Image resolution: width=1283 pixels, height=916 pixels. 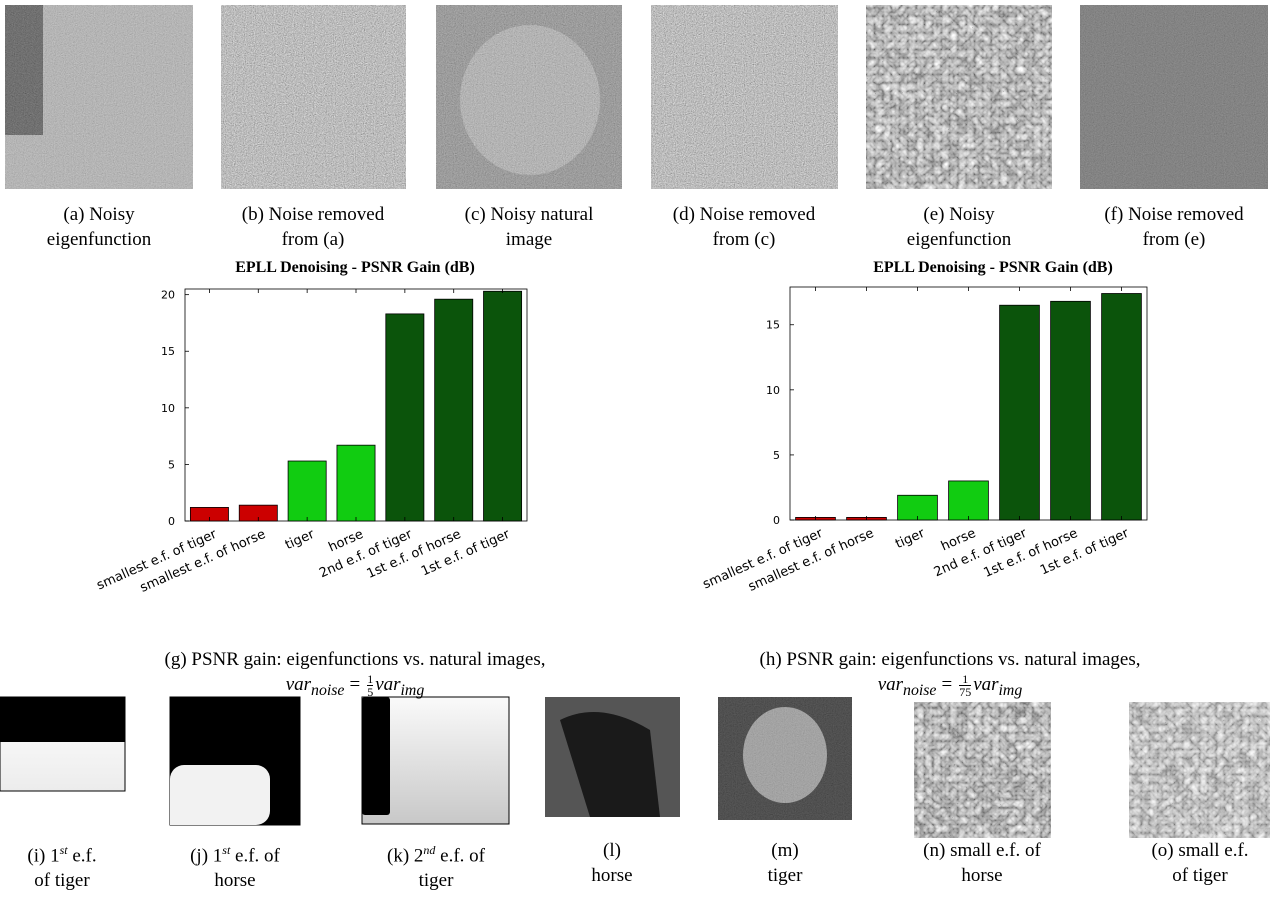 I want to click on caption-line: (n) small e.f. of, so click(x=982, y=850).